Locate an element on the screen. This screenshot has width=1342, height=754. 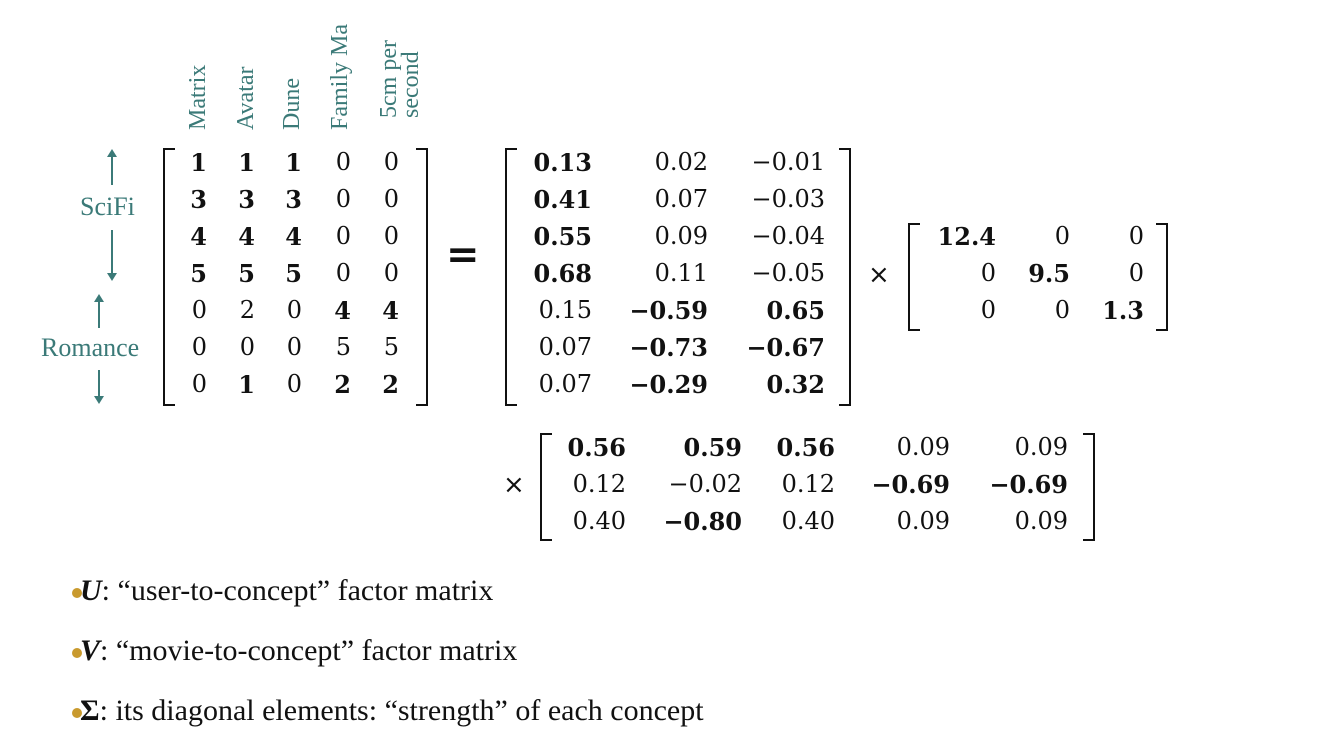
vt-cell-r2c3: 0.12 is located at coordinates (808, 484).